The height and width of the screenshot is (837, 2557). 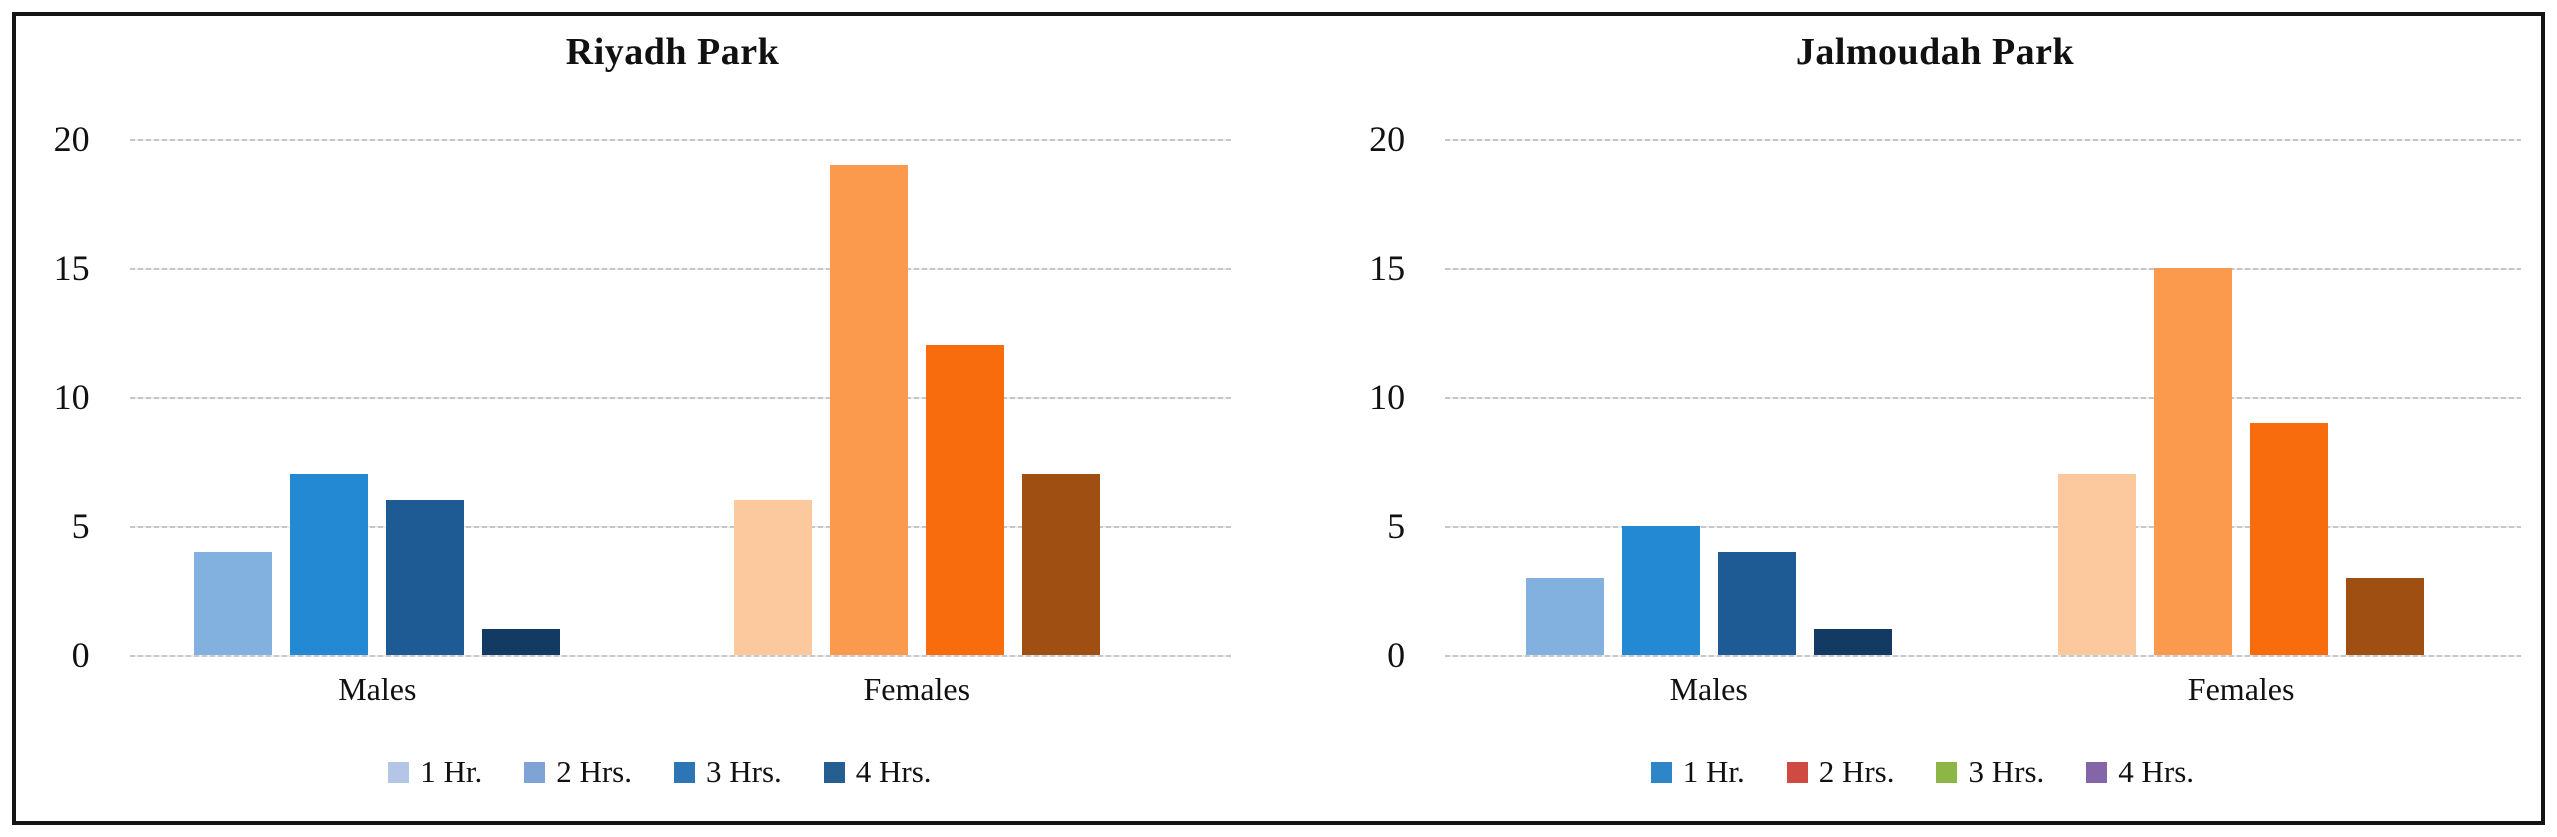 I want to click on chart-title: Riyadh Park, so click(x=672, y=52).